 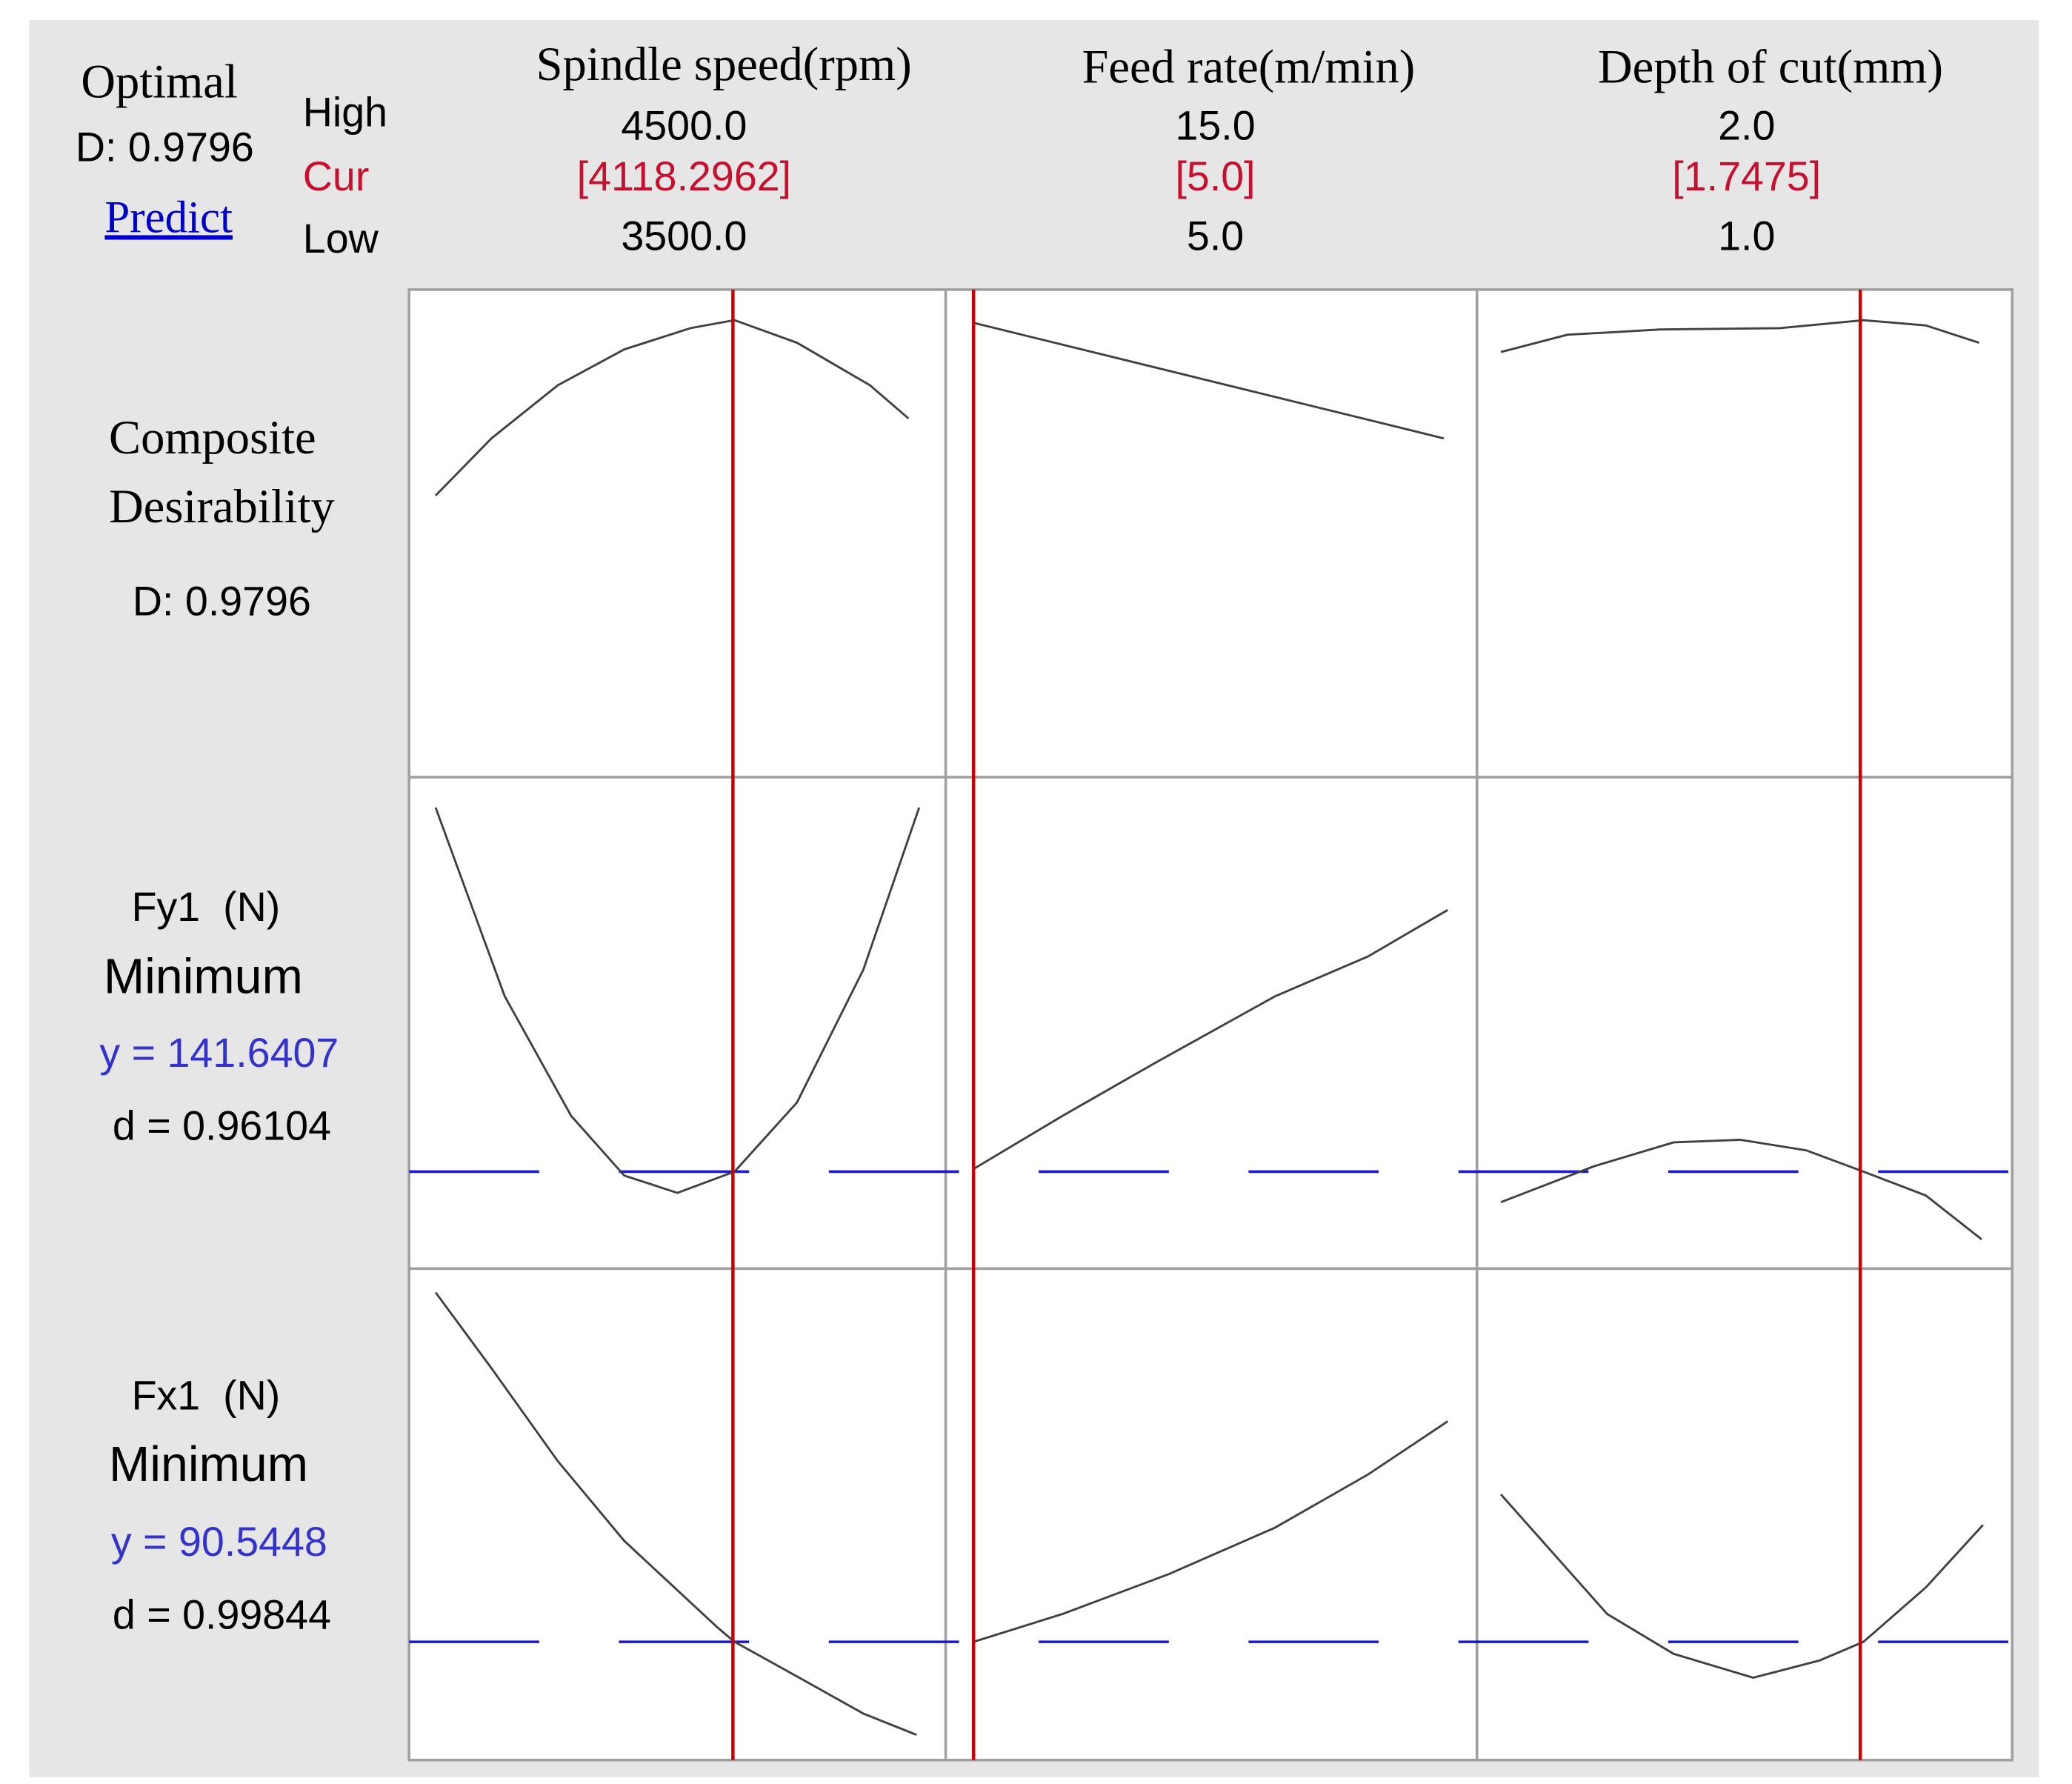 What do you see at coordinates (1215, 236) in the screenshot?
I see `factor-low: 5.0` at bounding box center [1215, 236].